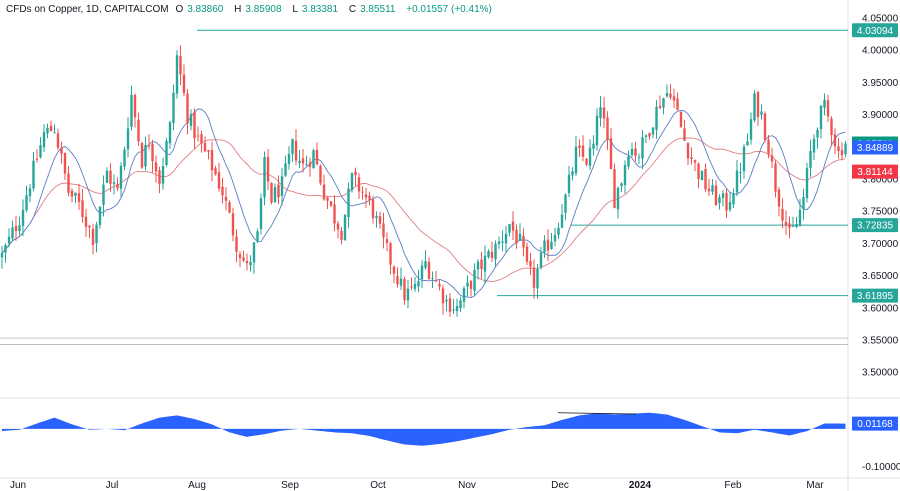  Describe the element at coordinates (880, 244) in the screenshot. I see `y-tick-label: 3.70000` at that location.